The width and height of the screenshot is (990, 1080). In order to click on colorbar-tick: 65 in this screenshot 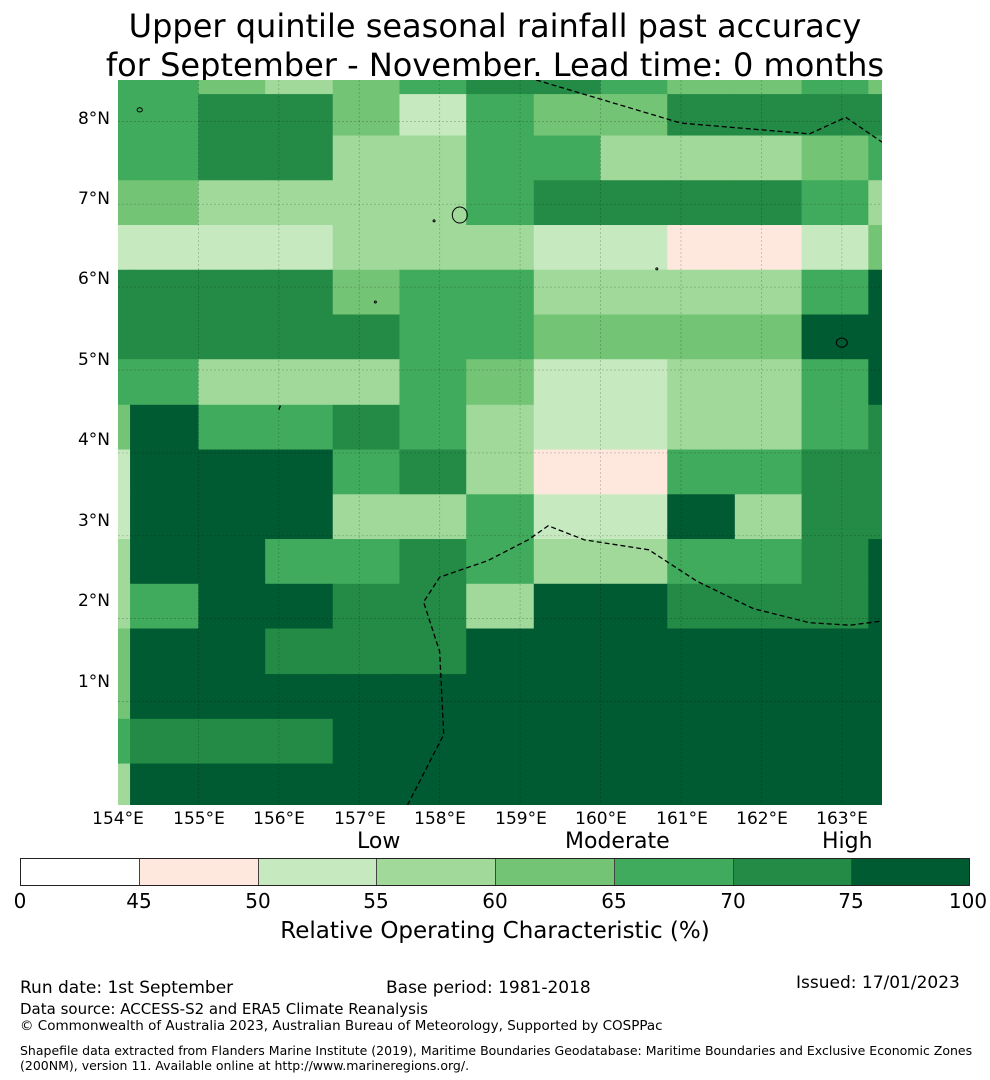, I will do `click(614, 901)`.